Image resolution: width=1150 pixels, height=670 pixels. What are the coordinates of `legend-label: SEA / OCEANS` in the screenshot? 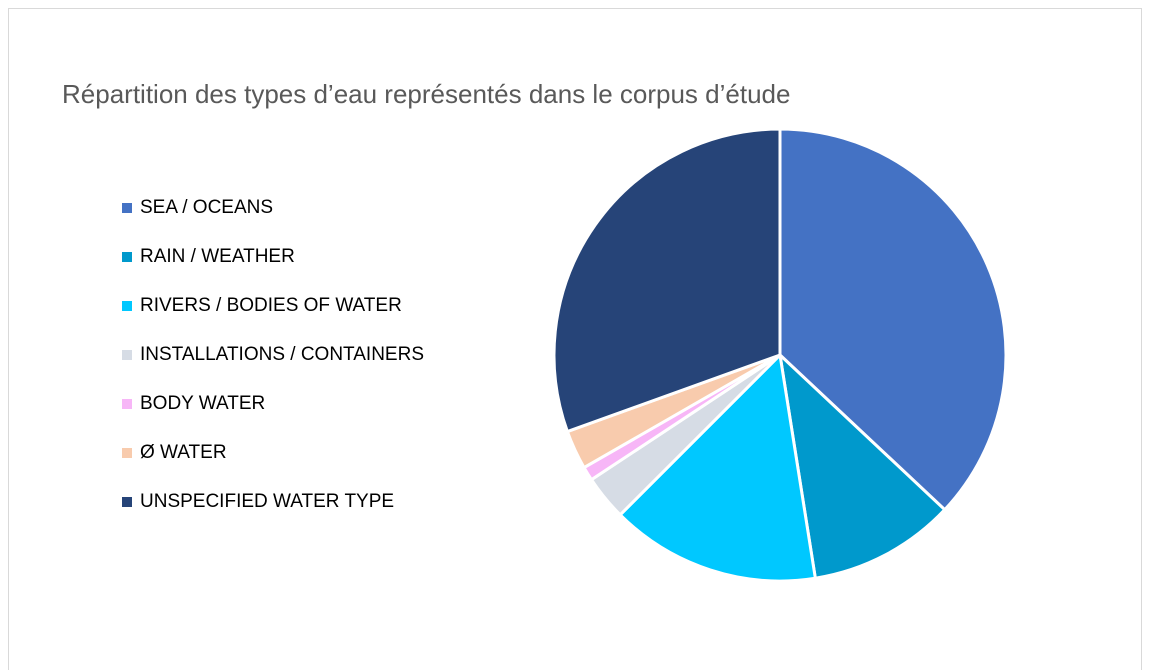 It's located at (206, 207).